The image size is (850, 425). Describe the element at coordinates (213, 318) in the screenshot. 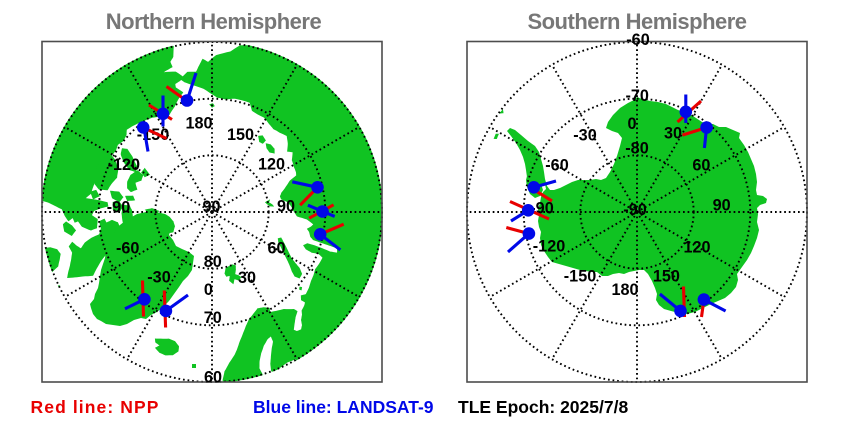

I see `svg-text: 70` at that location.